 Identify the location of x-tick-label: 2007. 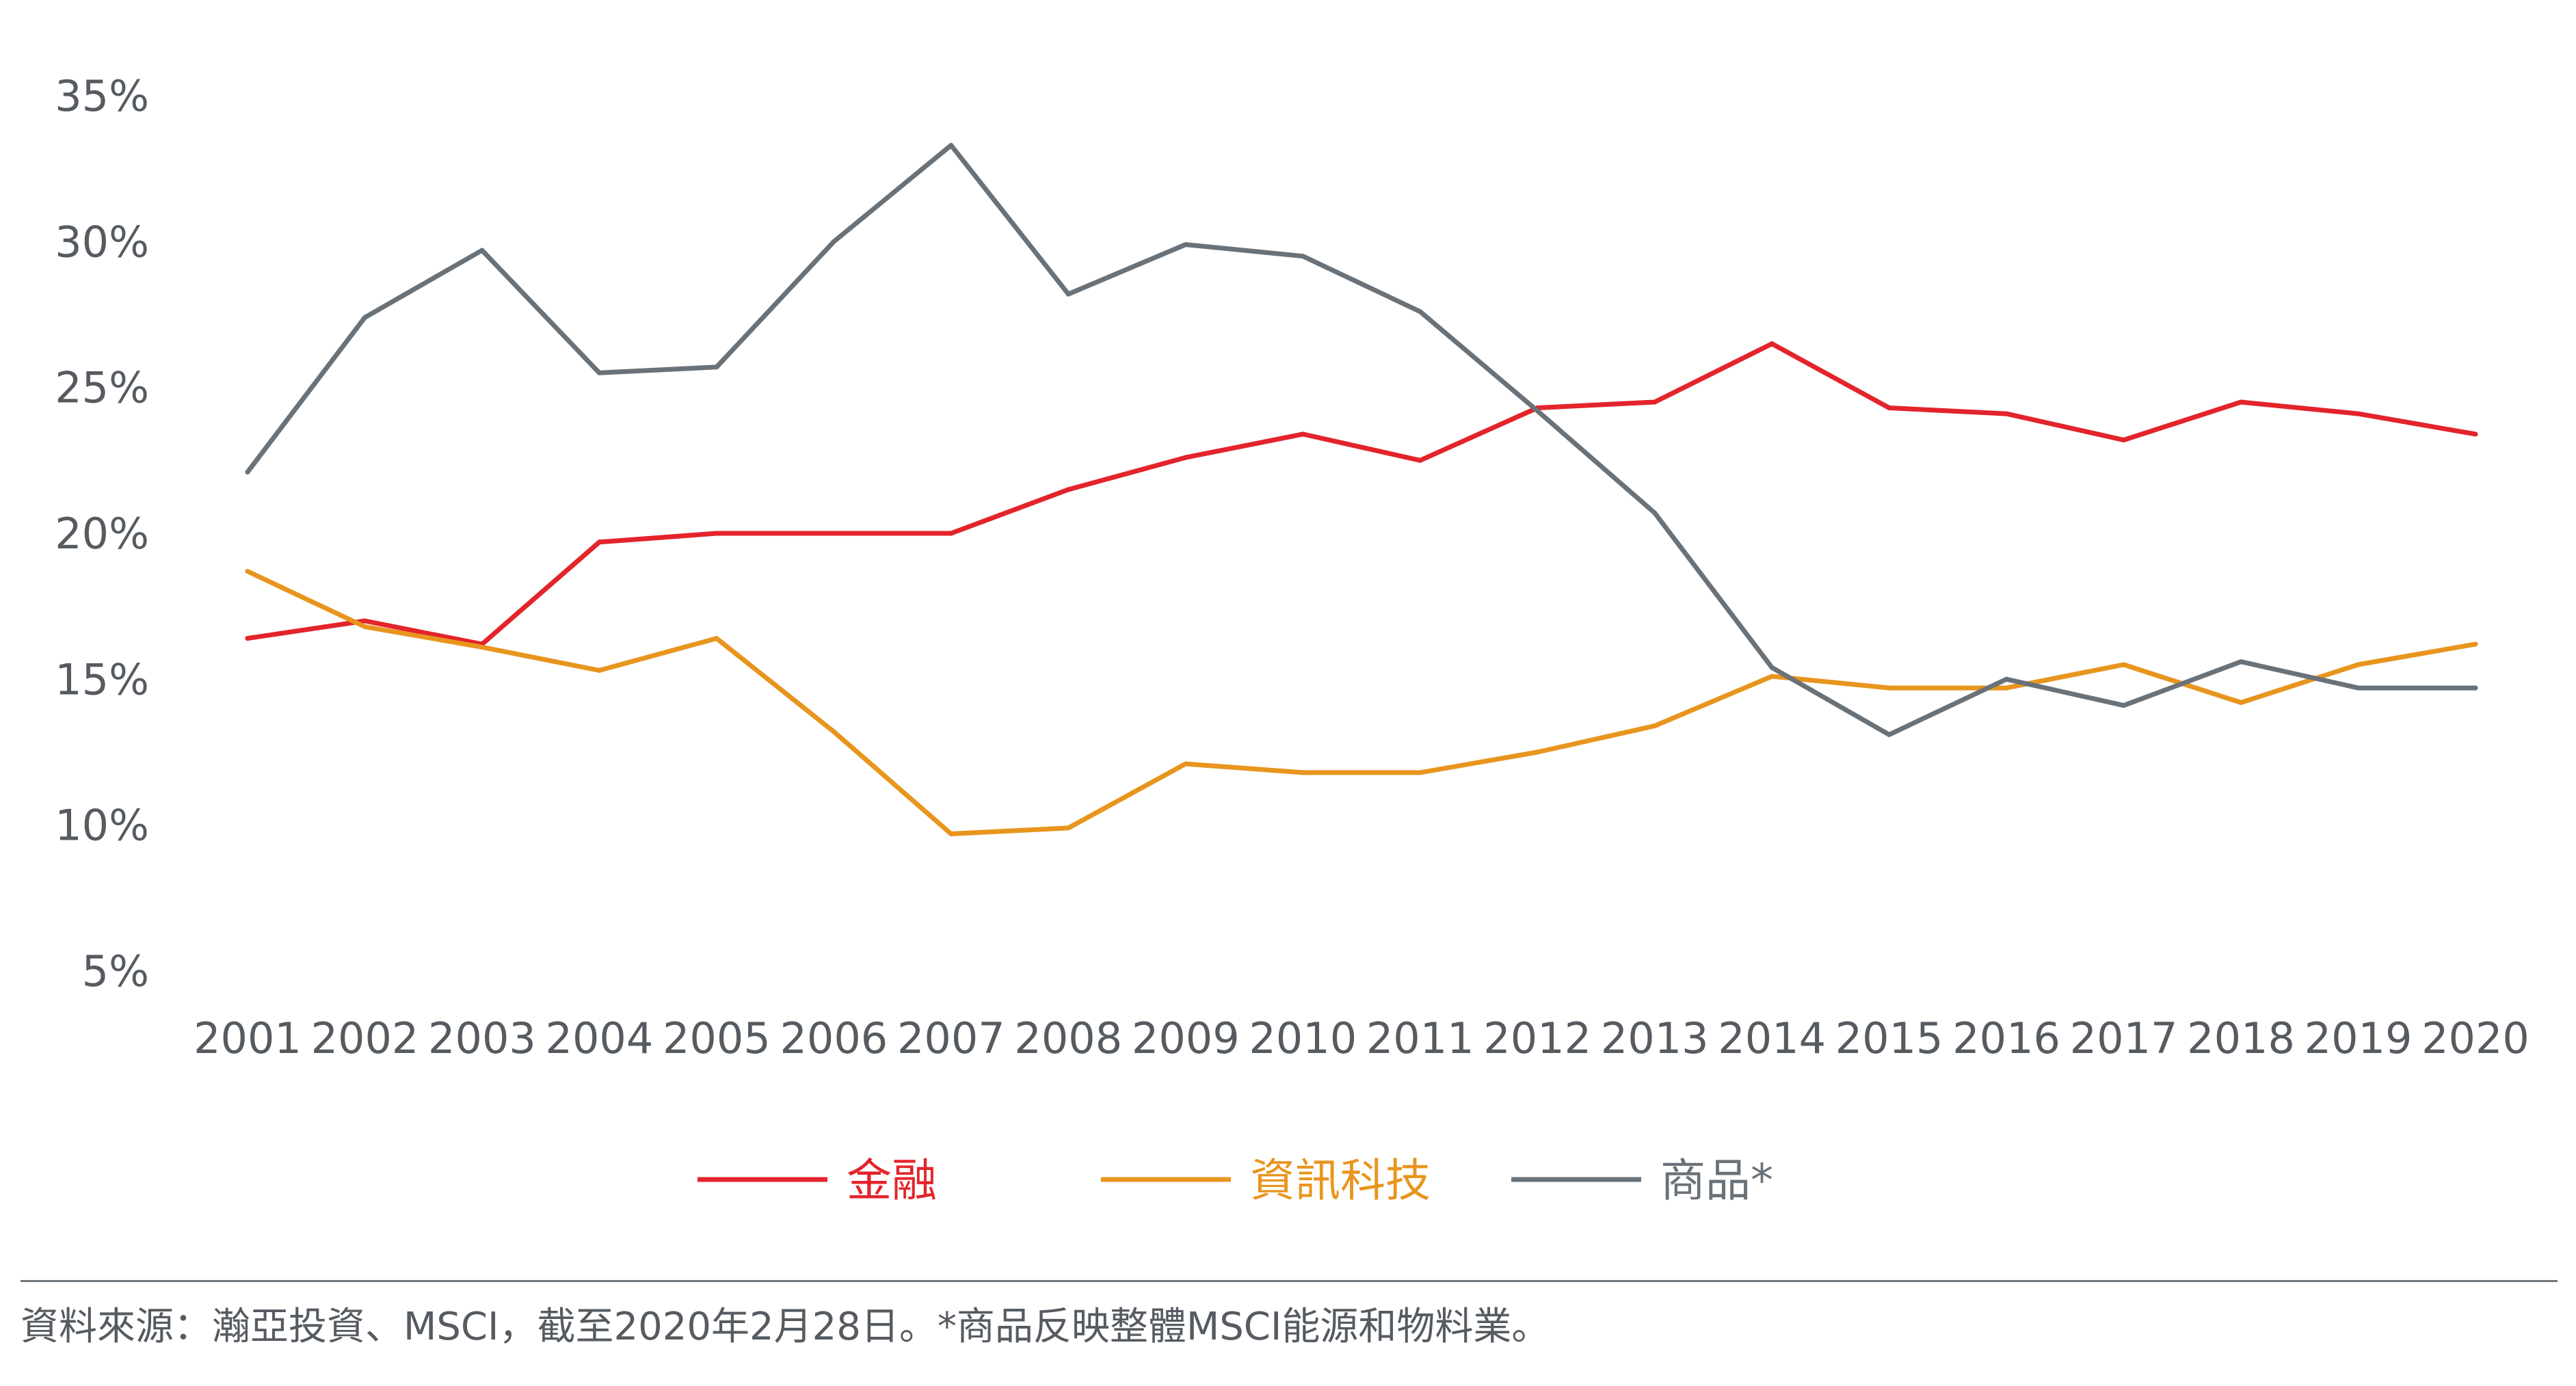
(951, 1038).